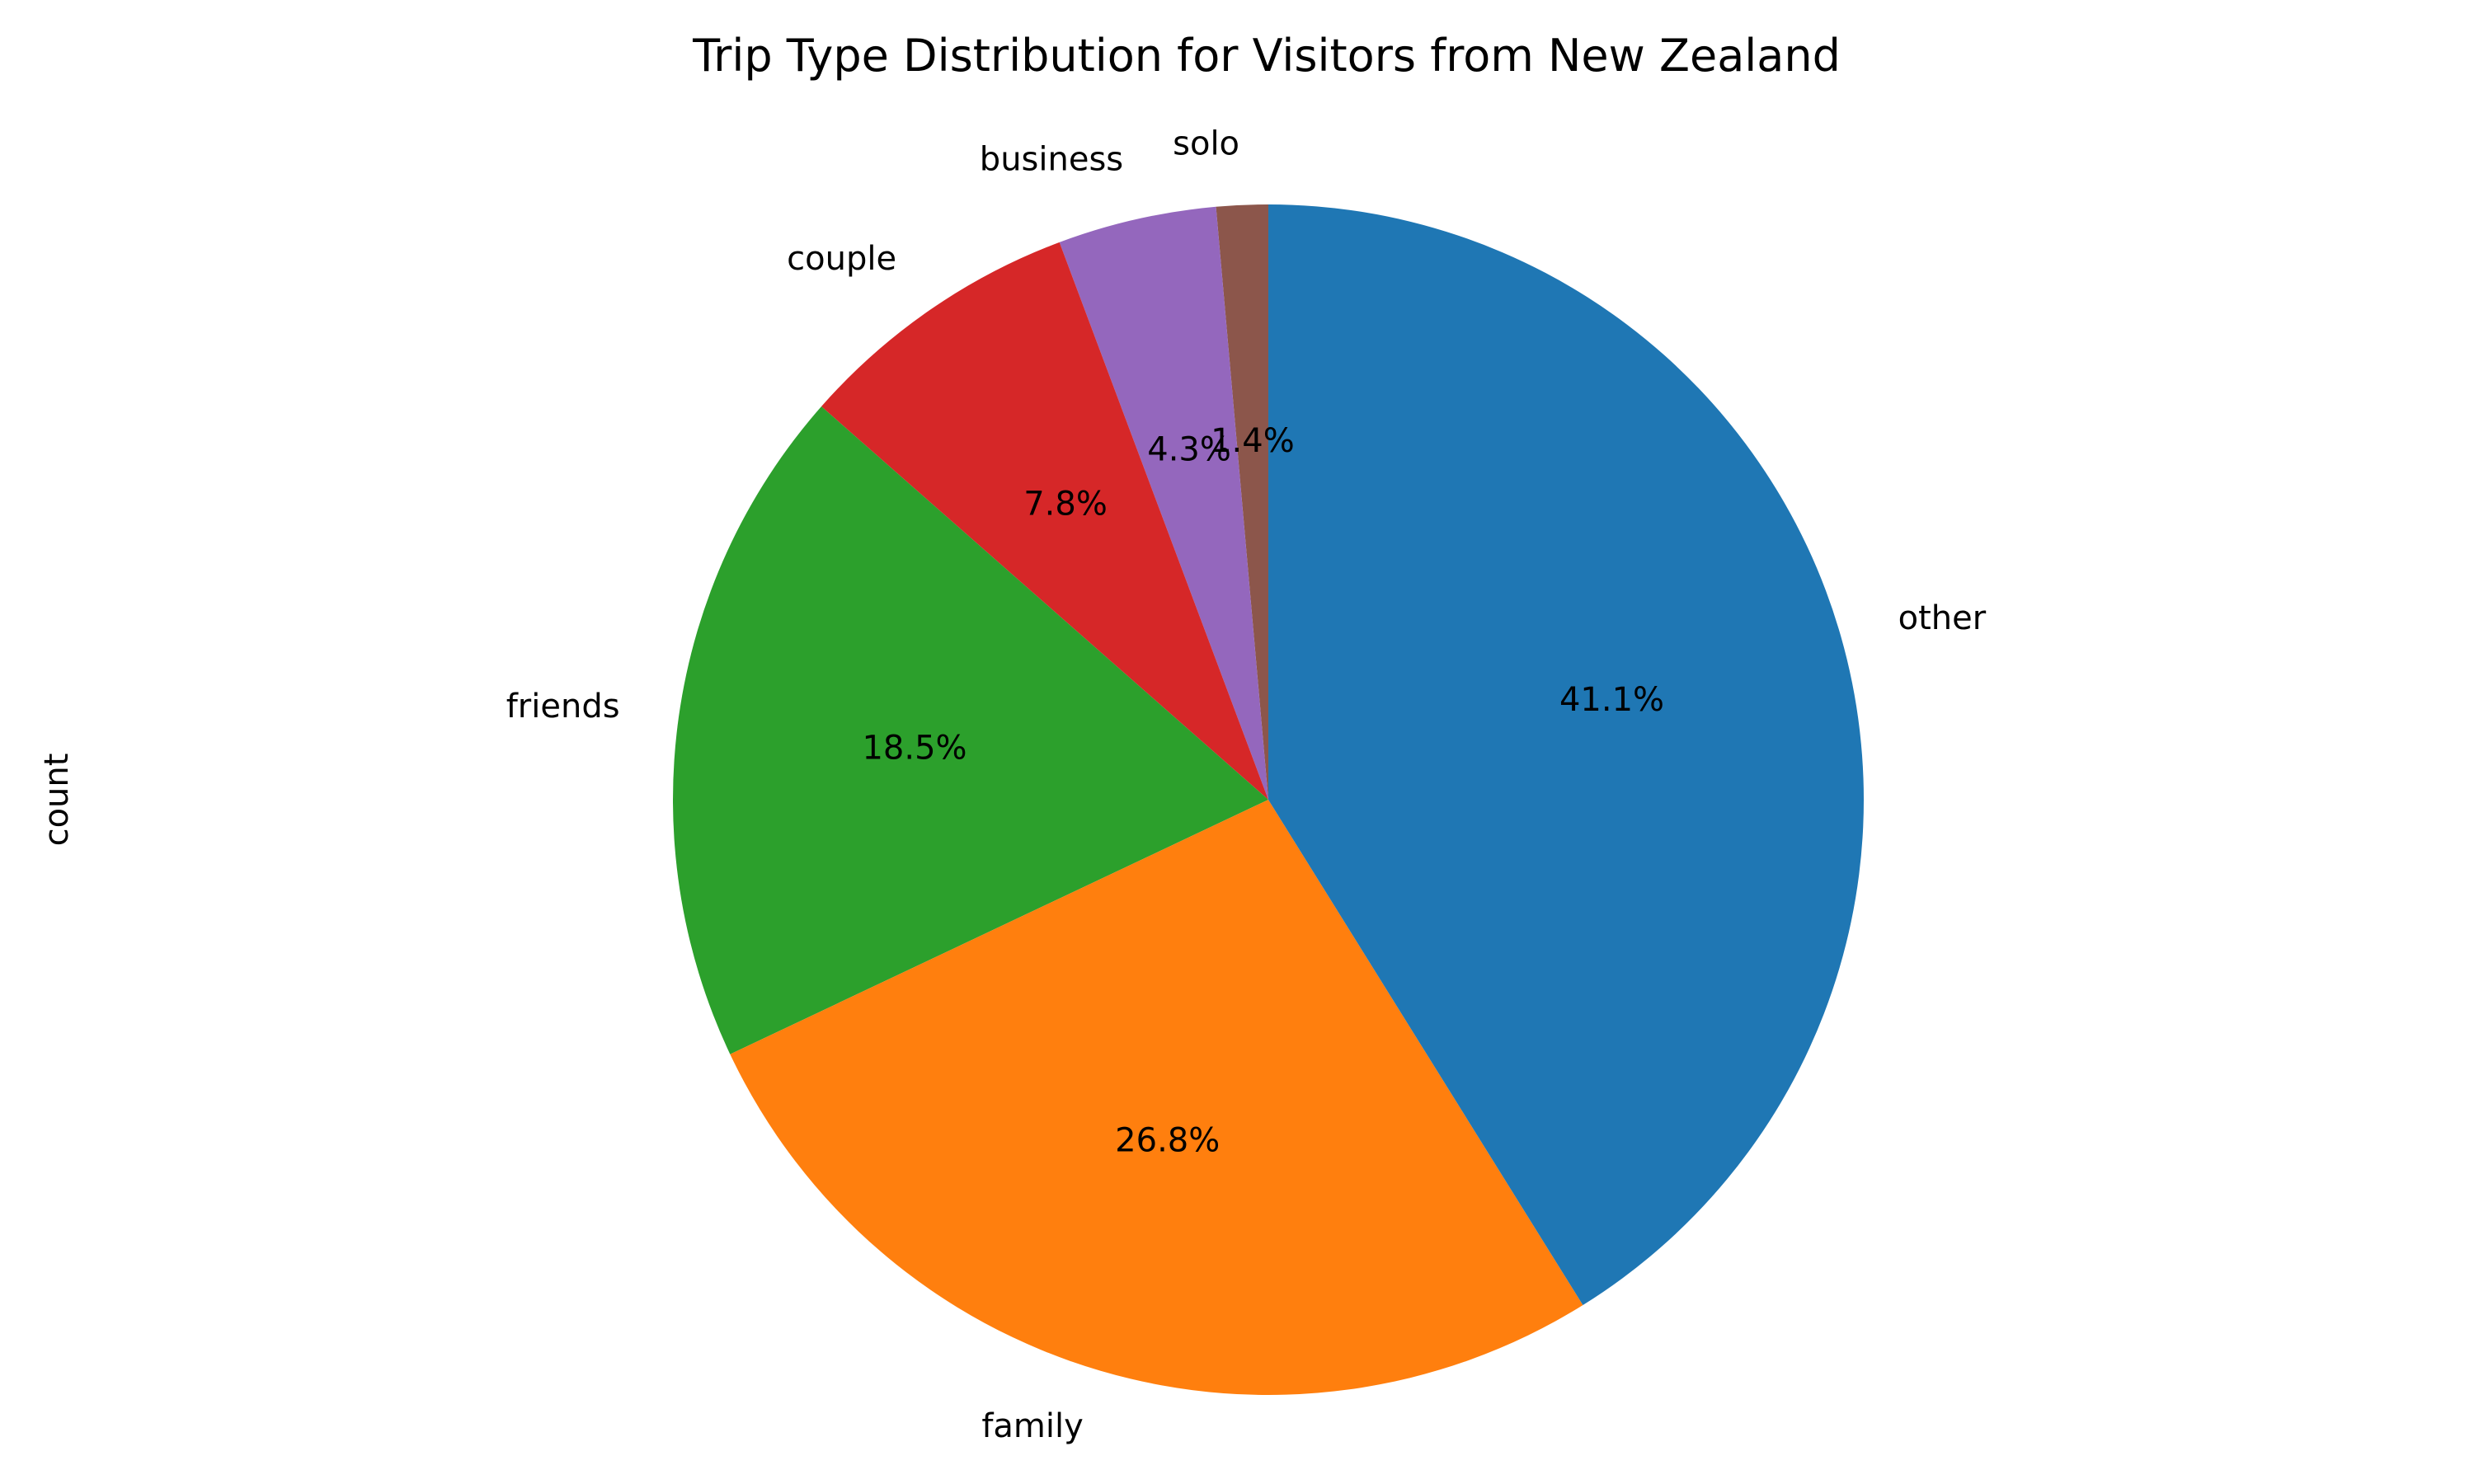 The width and height of the screenshot is (2474, 1484). Describe the element at coordinates (1156, 1098) in the screenshot. I see `pie-slice-family` at that location.